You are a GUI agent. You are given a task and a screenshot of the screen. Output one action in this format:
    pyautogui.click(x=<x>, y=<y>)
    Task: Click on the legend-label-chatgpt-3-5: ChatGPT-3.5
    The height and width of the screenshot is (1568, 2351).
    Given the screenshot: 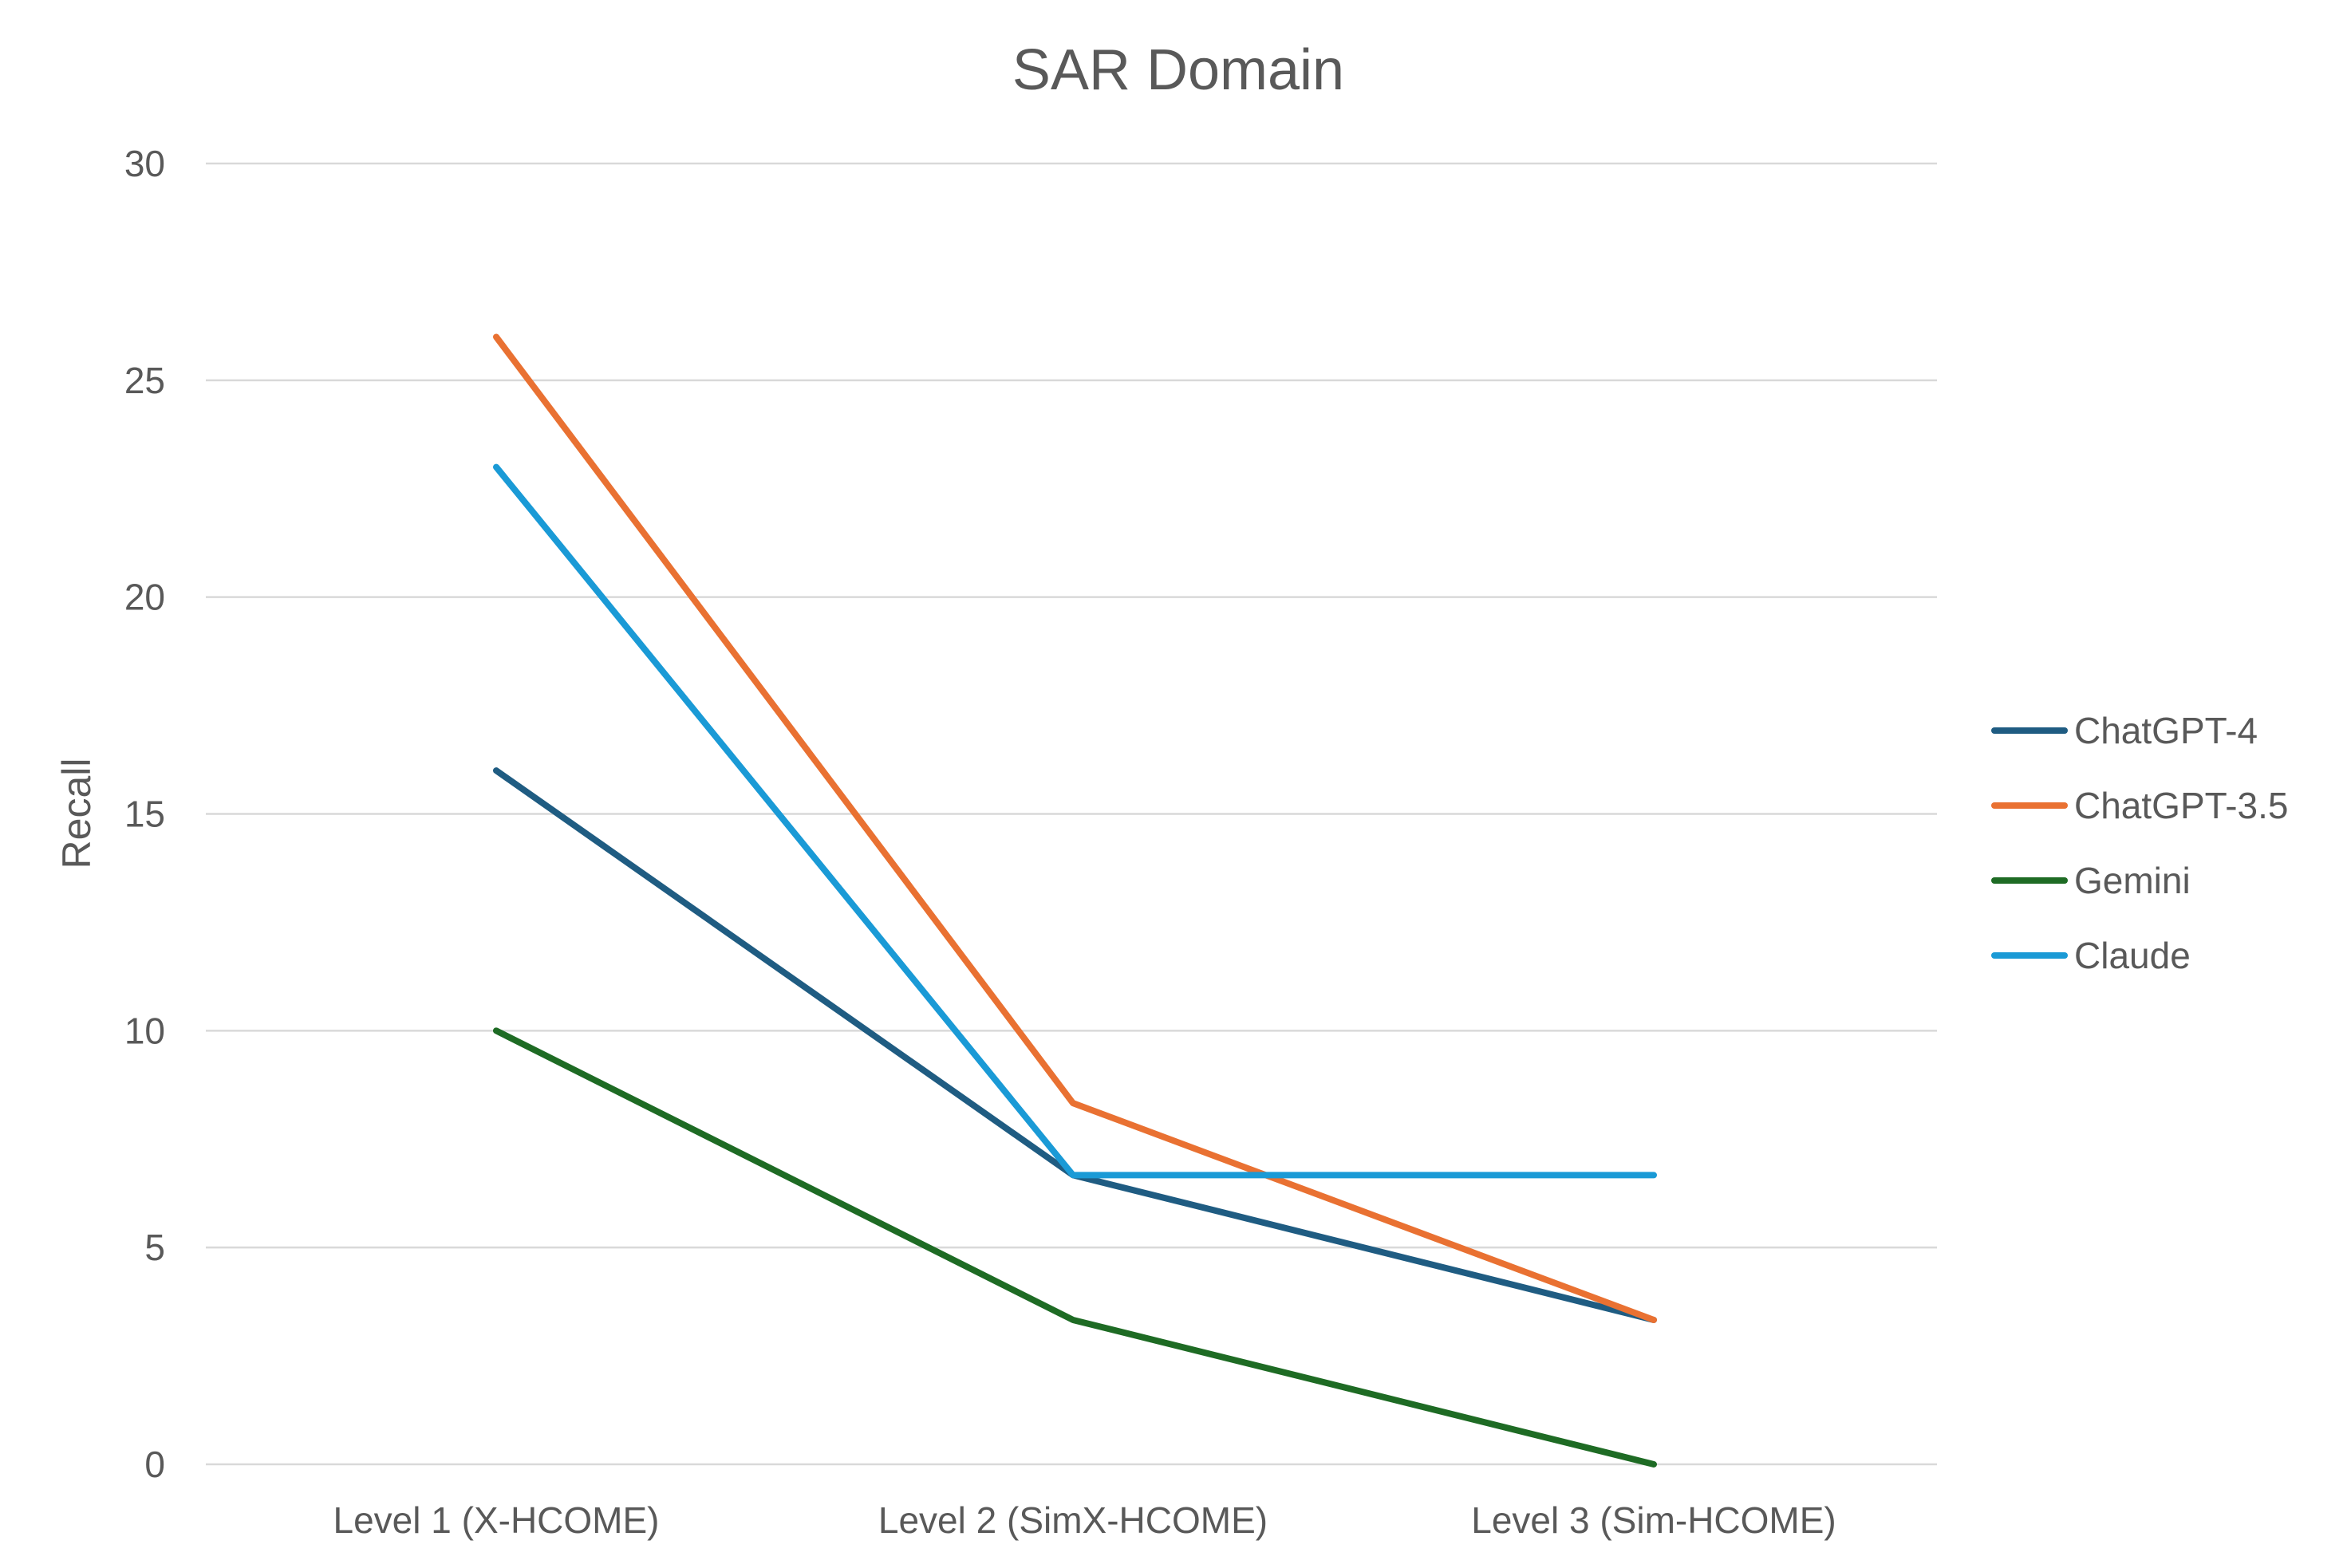 What is the action you would take?
    pyautogui.click(x=2181, y=805)
    